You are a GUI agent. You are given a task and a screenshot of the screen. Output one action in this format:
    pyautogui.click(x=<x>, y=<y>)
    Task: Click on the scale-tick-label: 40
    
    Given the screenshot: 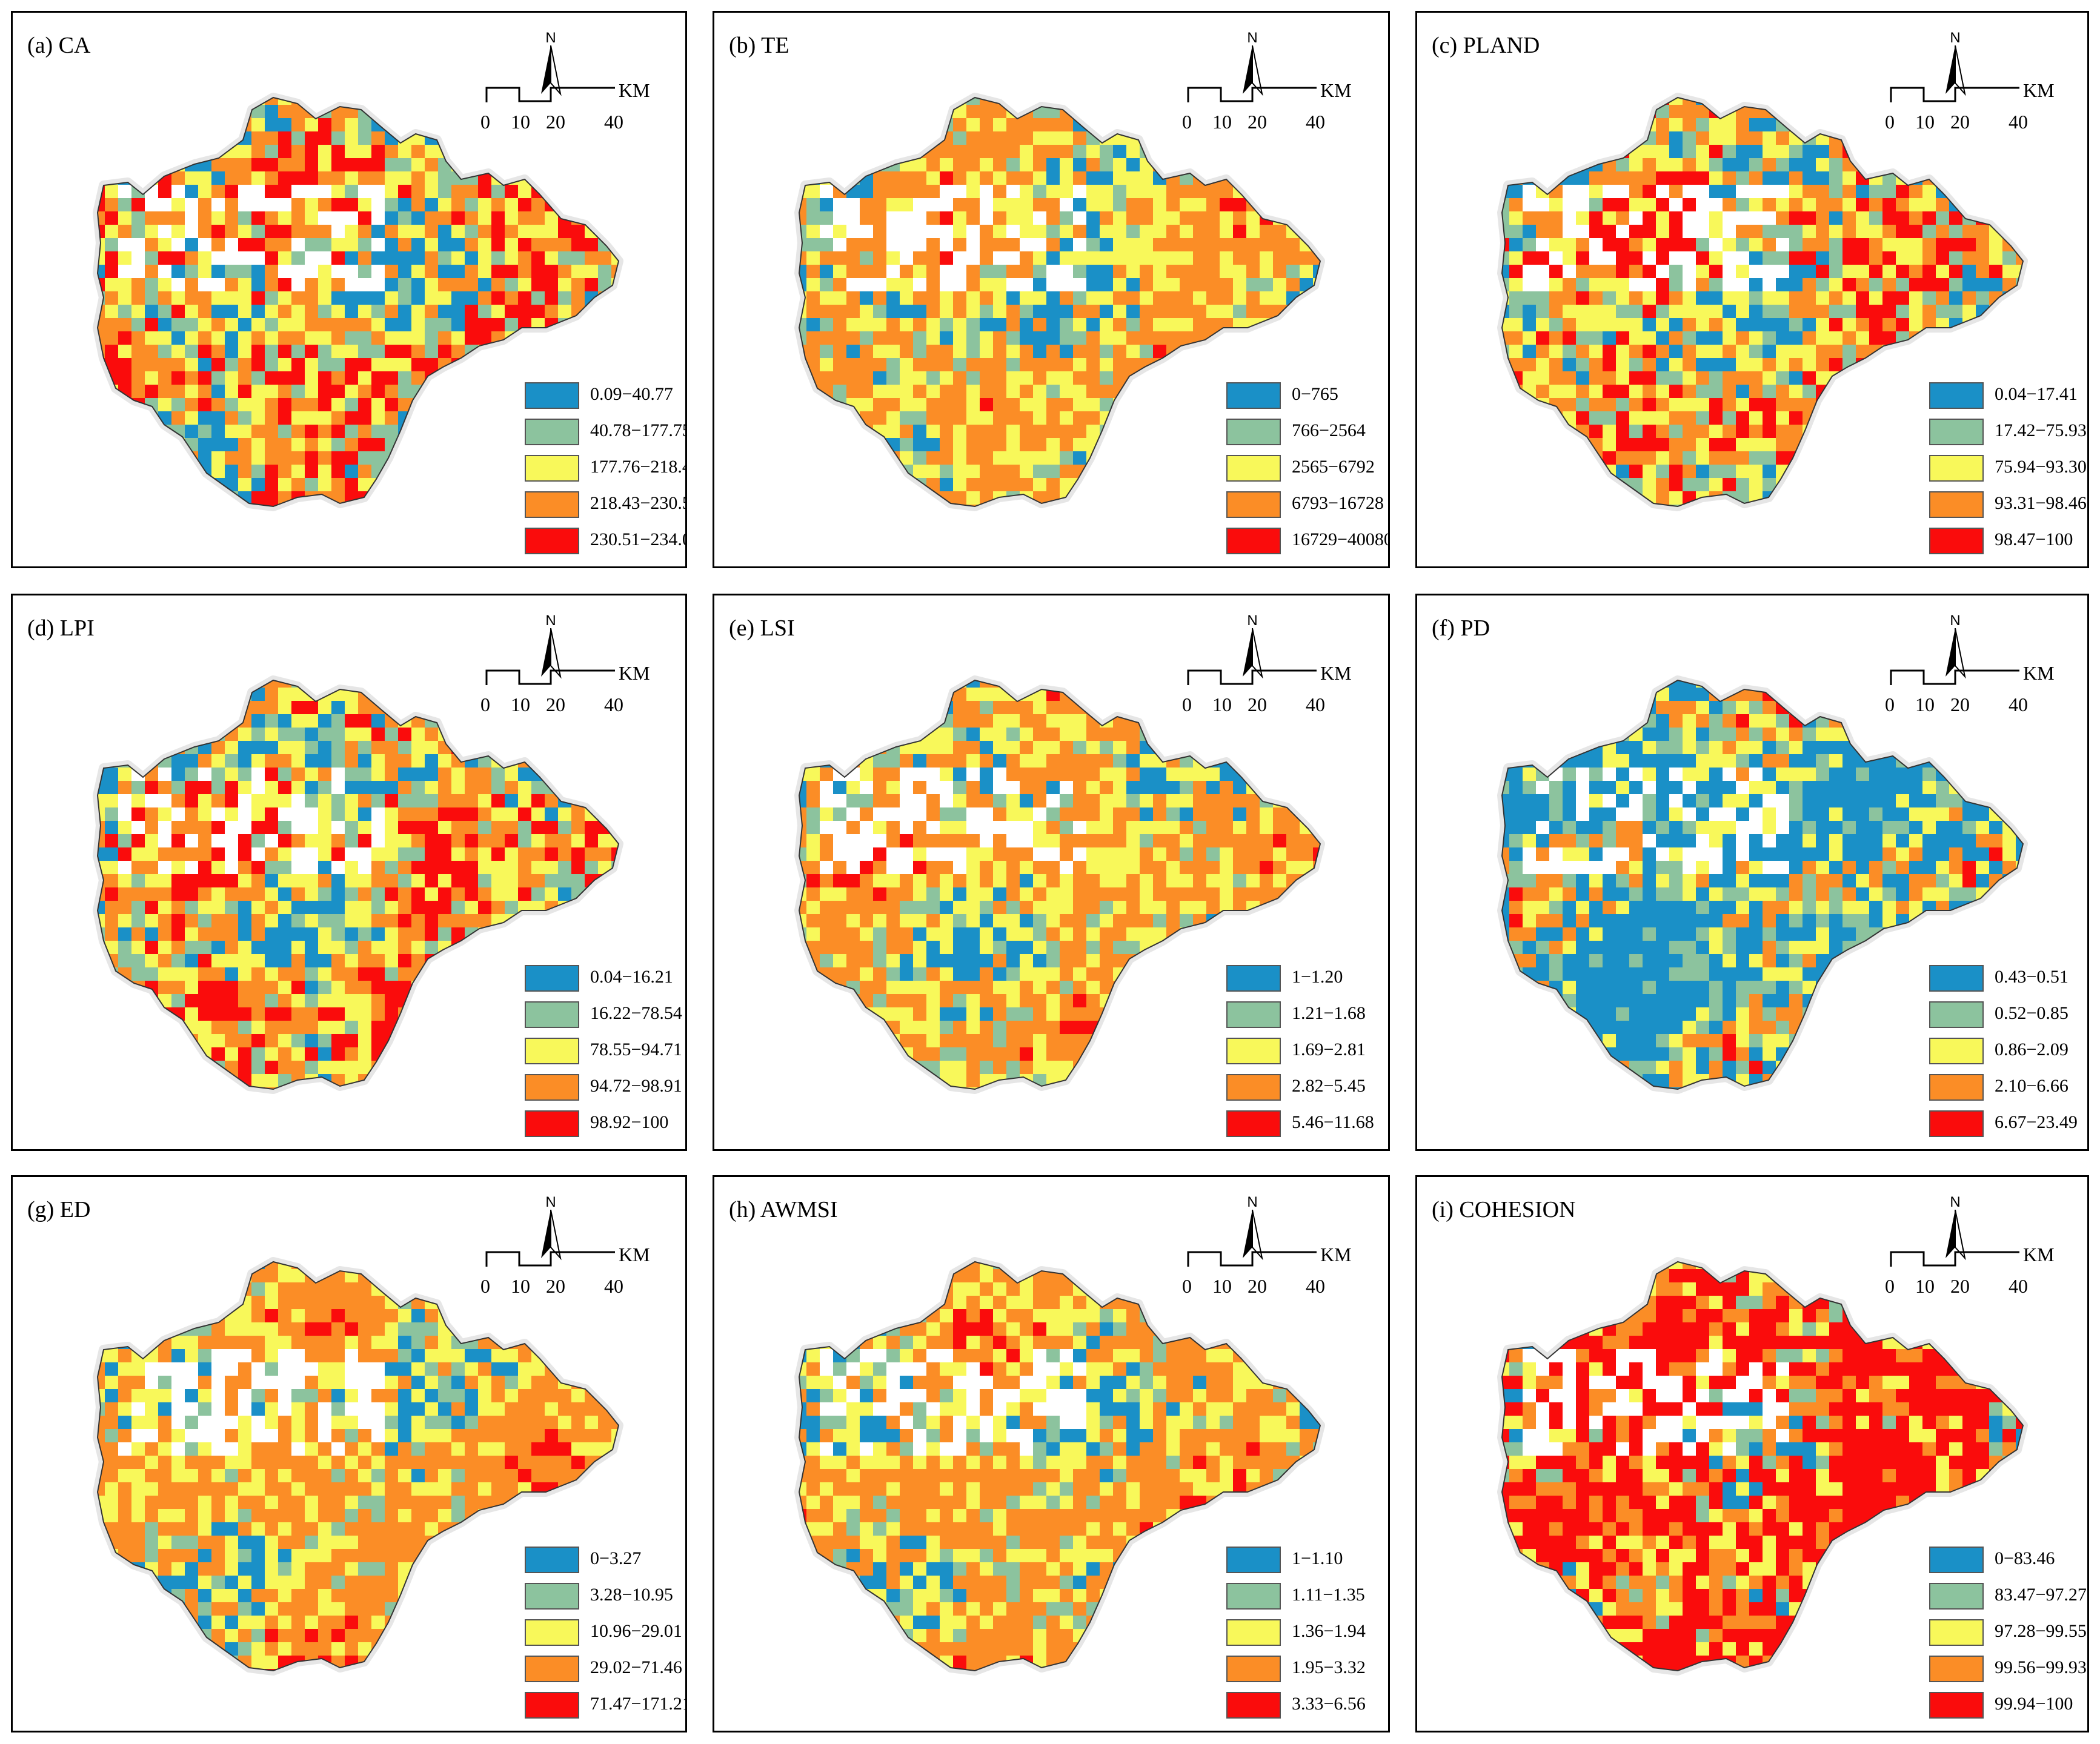 What is the action you would take?
    pyautogui.click(x=2018, y=122)
    